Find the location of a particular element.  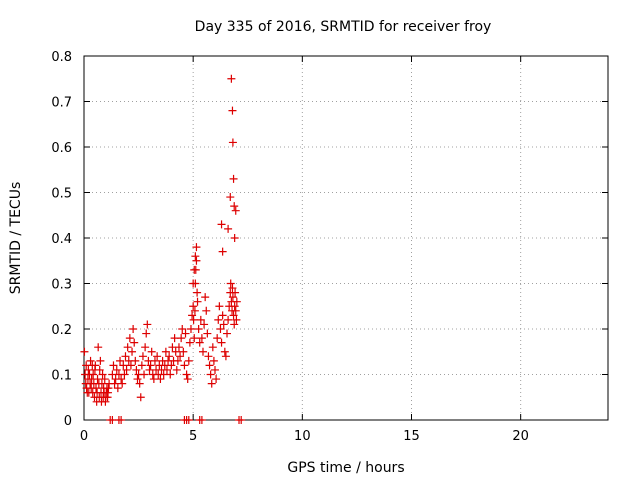

y-tick-label: 0.1 is located at coordinates (61, 376).